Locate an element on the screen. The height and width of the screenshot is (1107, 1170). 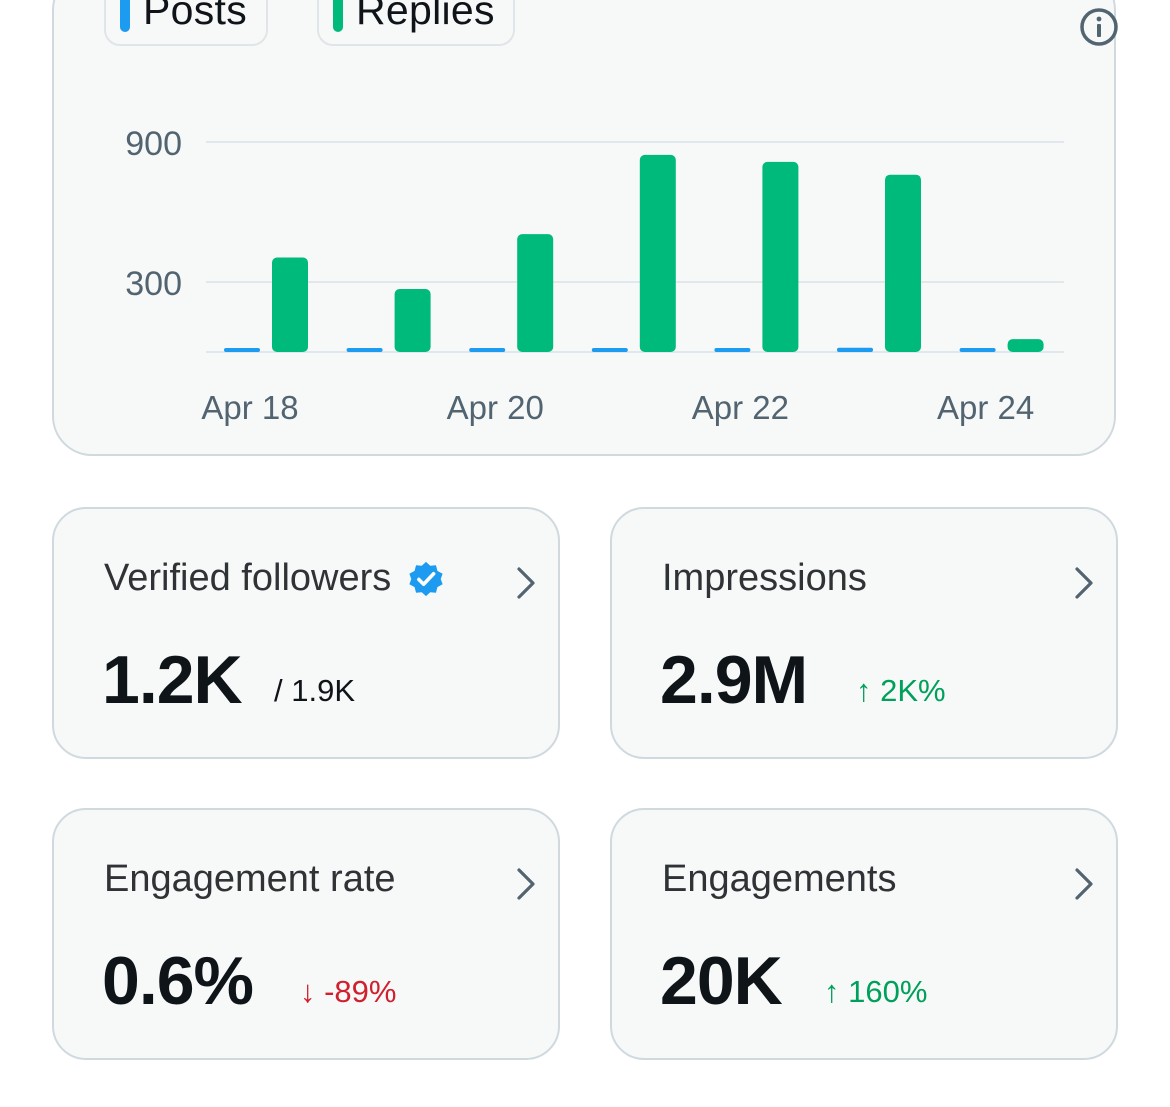
stat-value: 1.2K is located at coordinates (172, 680).